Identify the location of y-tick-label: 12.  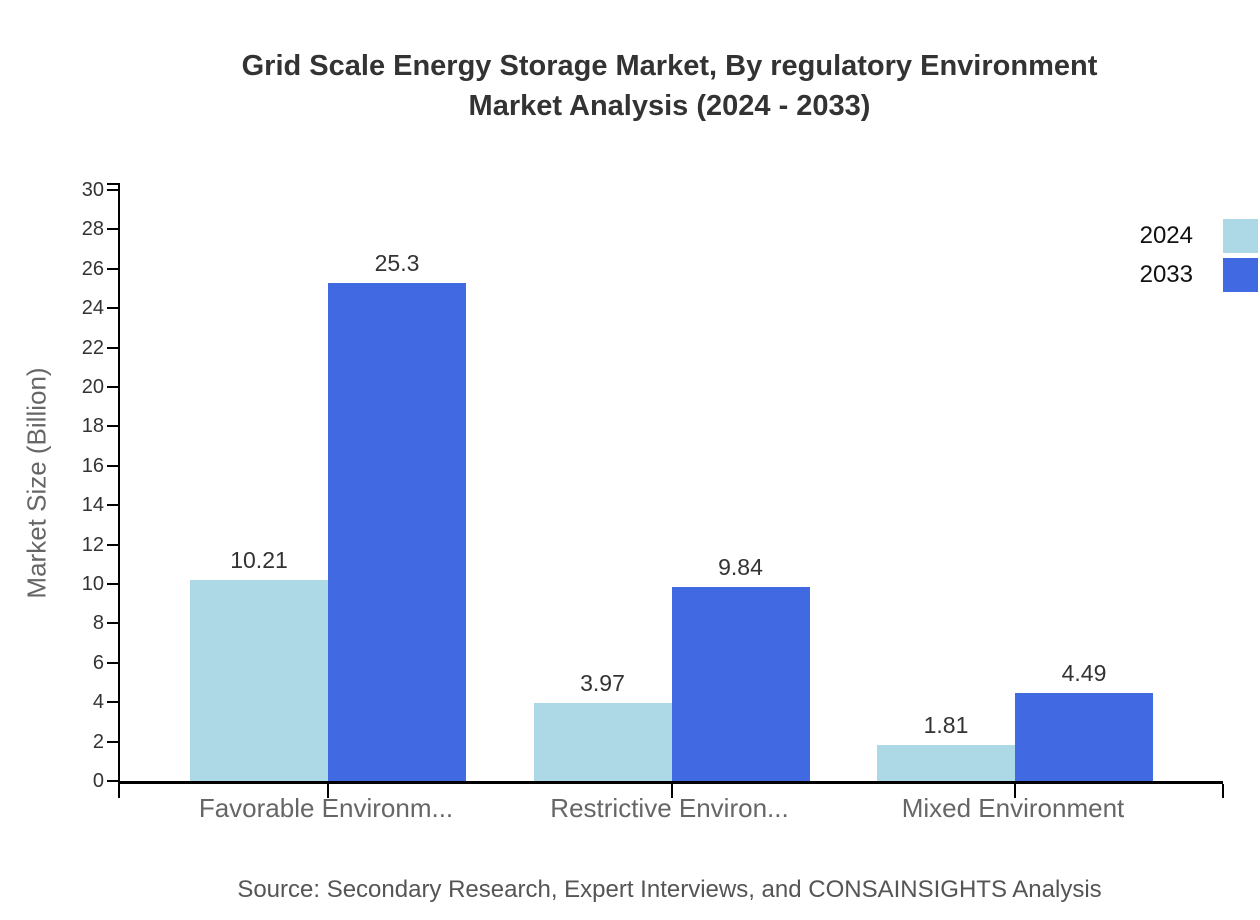
(92, 544).